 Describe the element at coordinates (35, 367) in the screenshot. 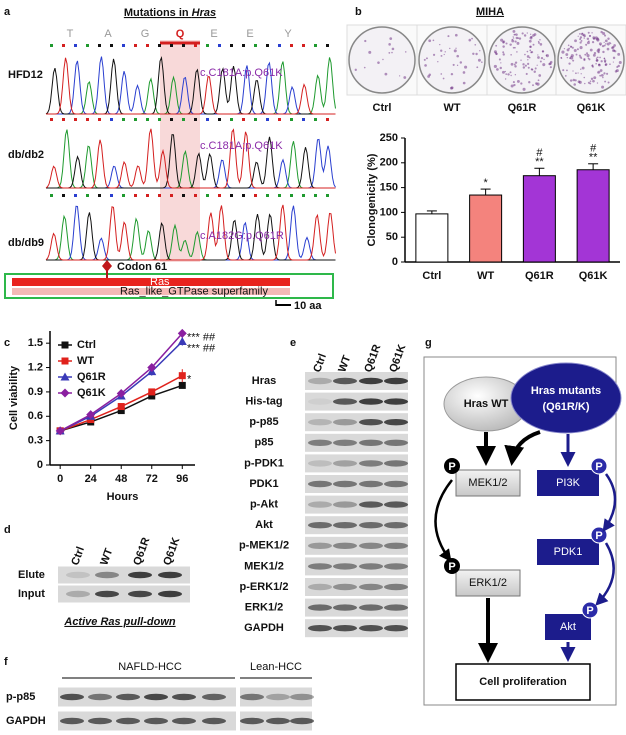

I see `y-tick-label: 1.2` at that location.